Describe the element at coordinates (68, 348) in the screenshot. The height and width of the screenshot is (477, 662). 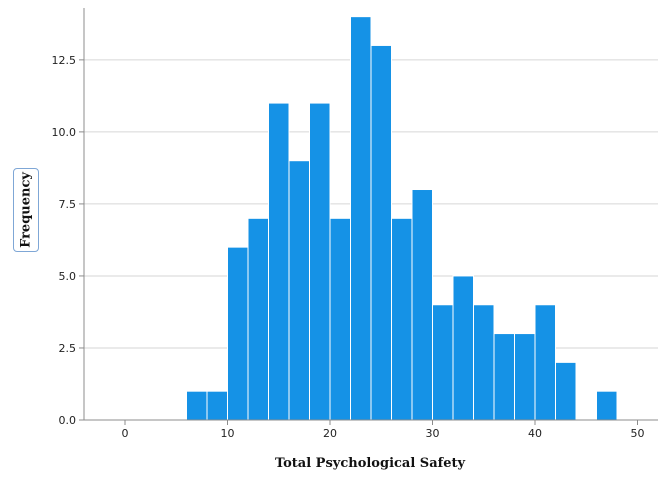
I see `y-tick-label: 2.5` at that location.